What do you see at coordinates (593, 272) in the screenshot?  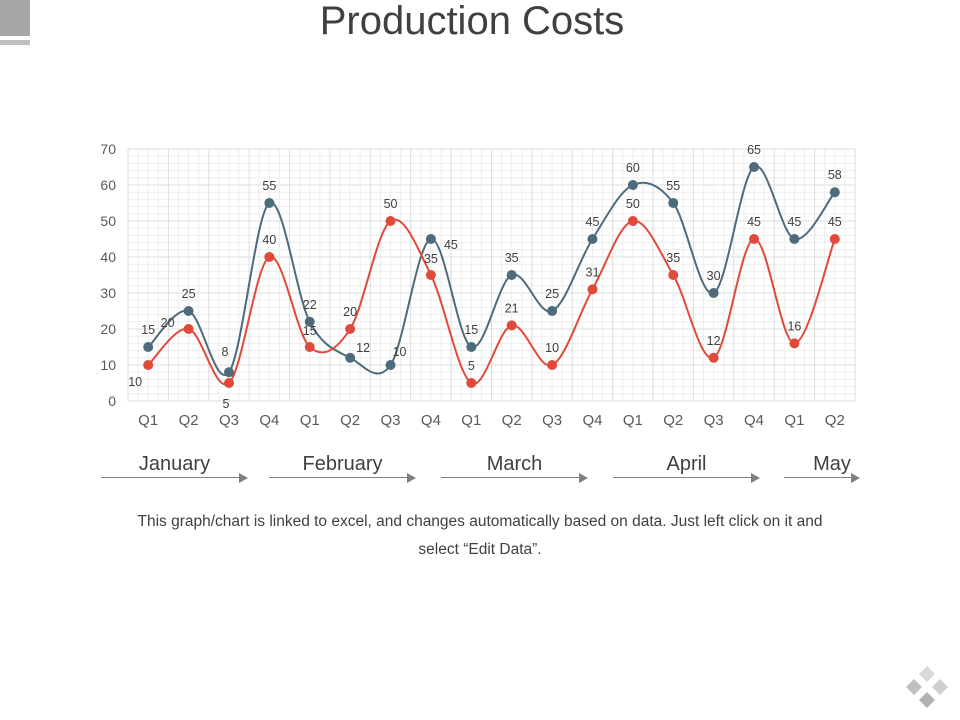 I see `data-label: 31` at bounding box center [593, 272].